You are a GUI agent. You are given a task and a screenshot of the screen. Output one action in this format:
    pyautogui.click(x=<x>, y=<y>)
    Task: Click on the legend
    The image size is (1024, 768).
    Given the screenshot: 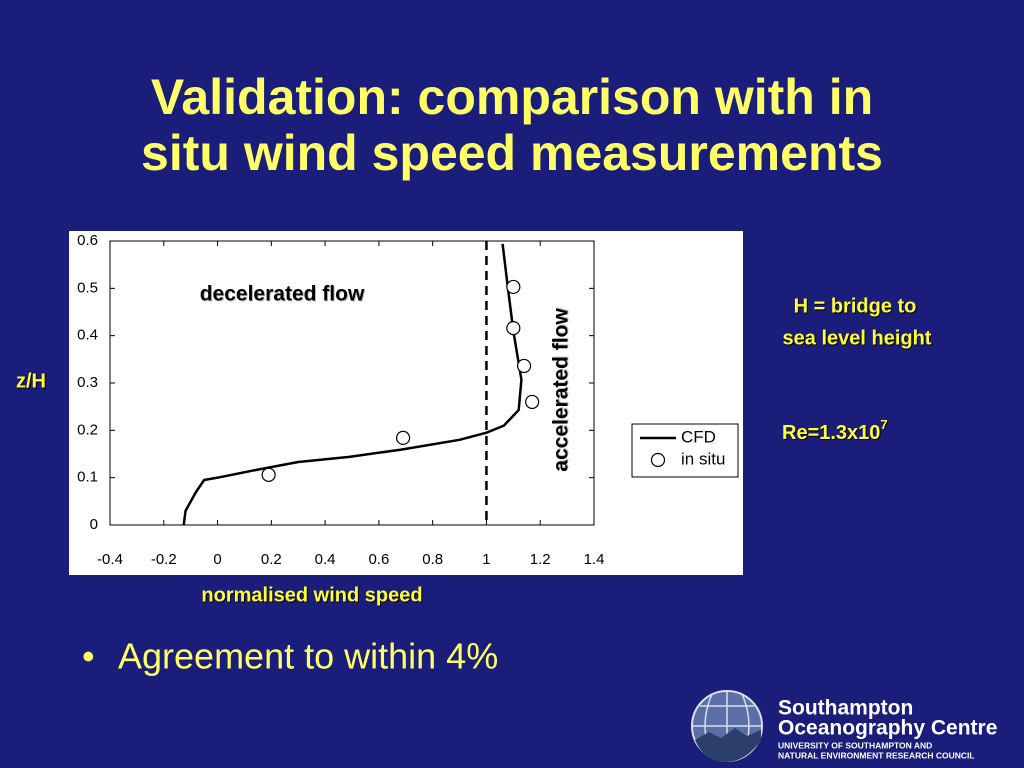 What is the action you would take?
    pyautogui.click(x=685, y=450)
    